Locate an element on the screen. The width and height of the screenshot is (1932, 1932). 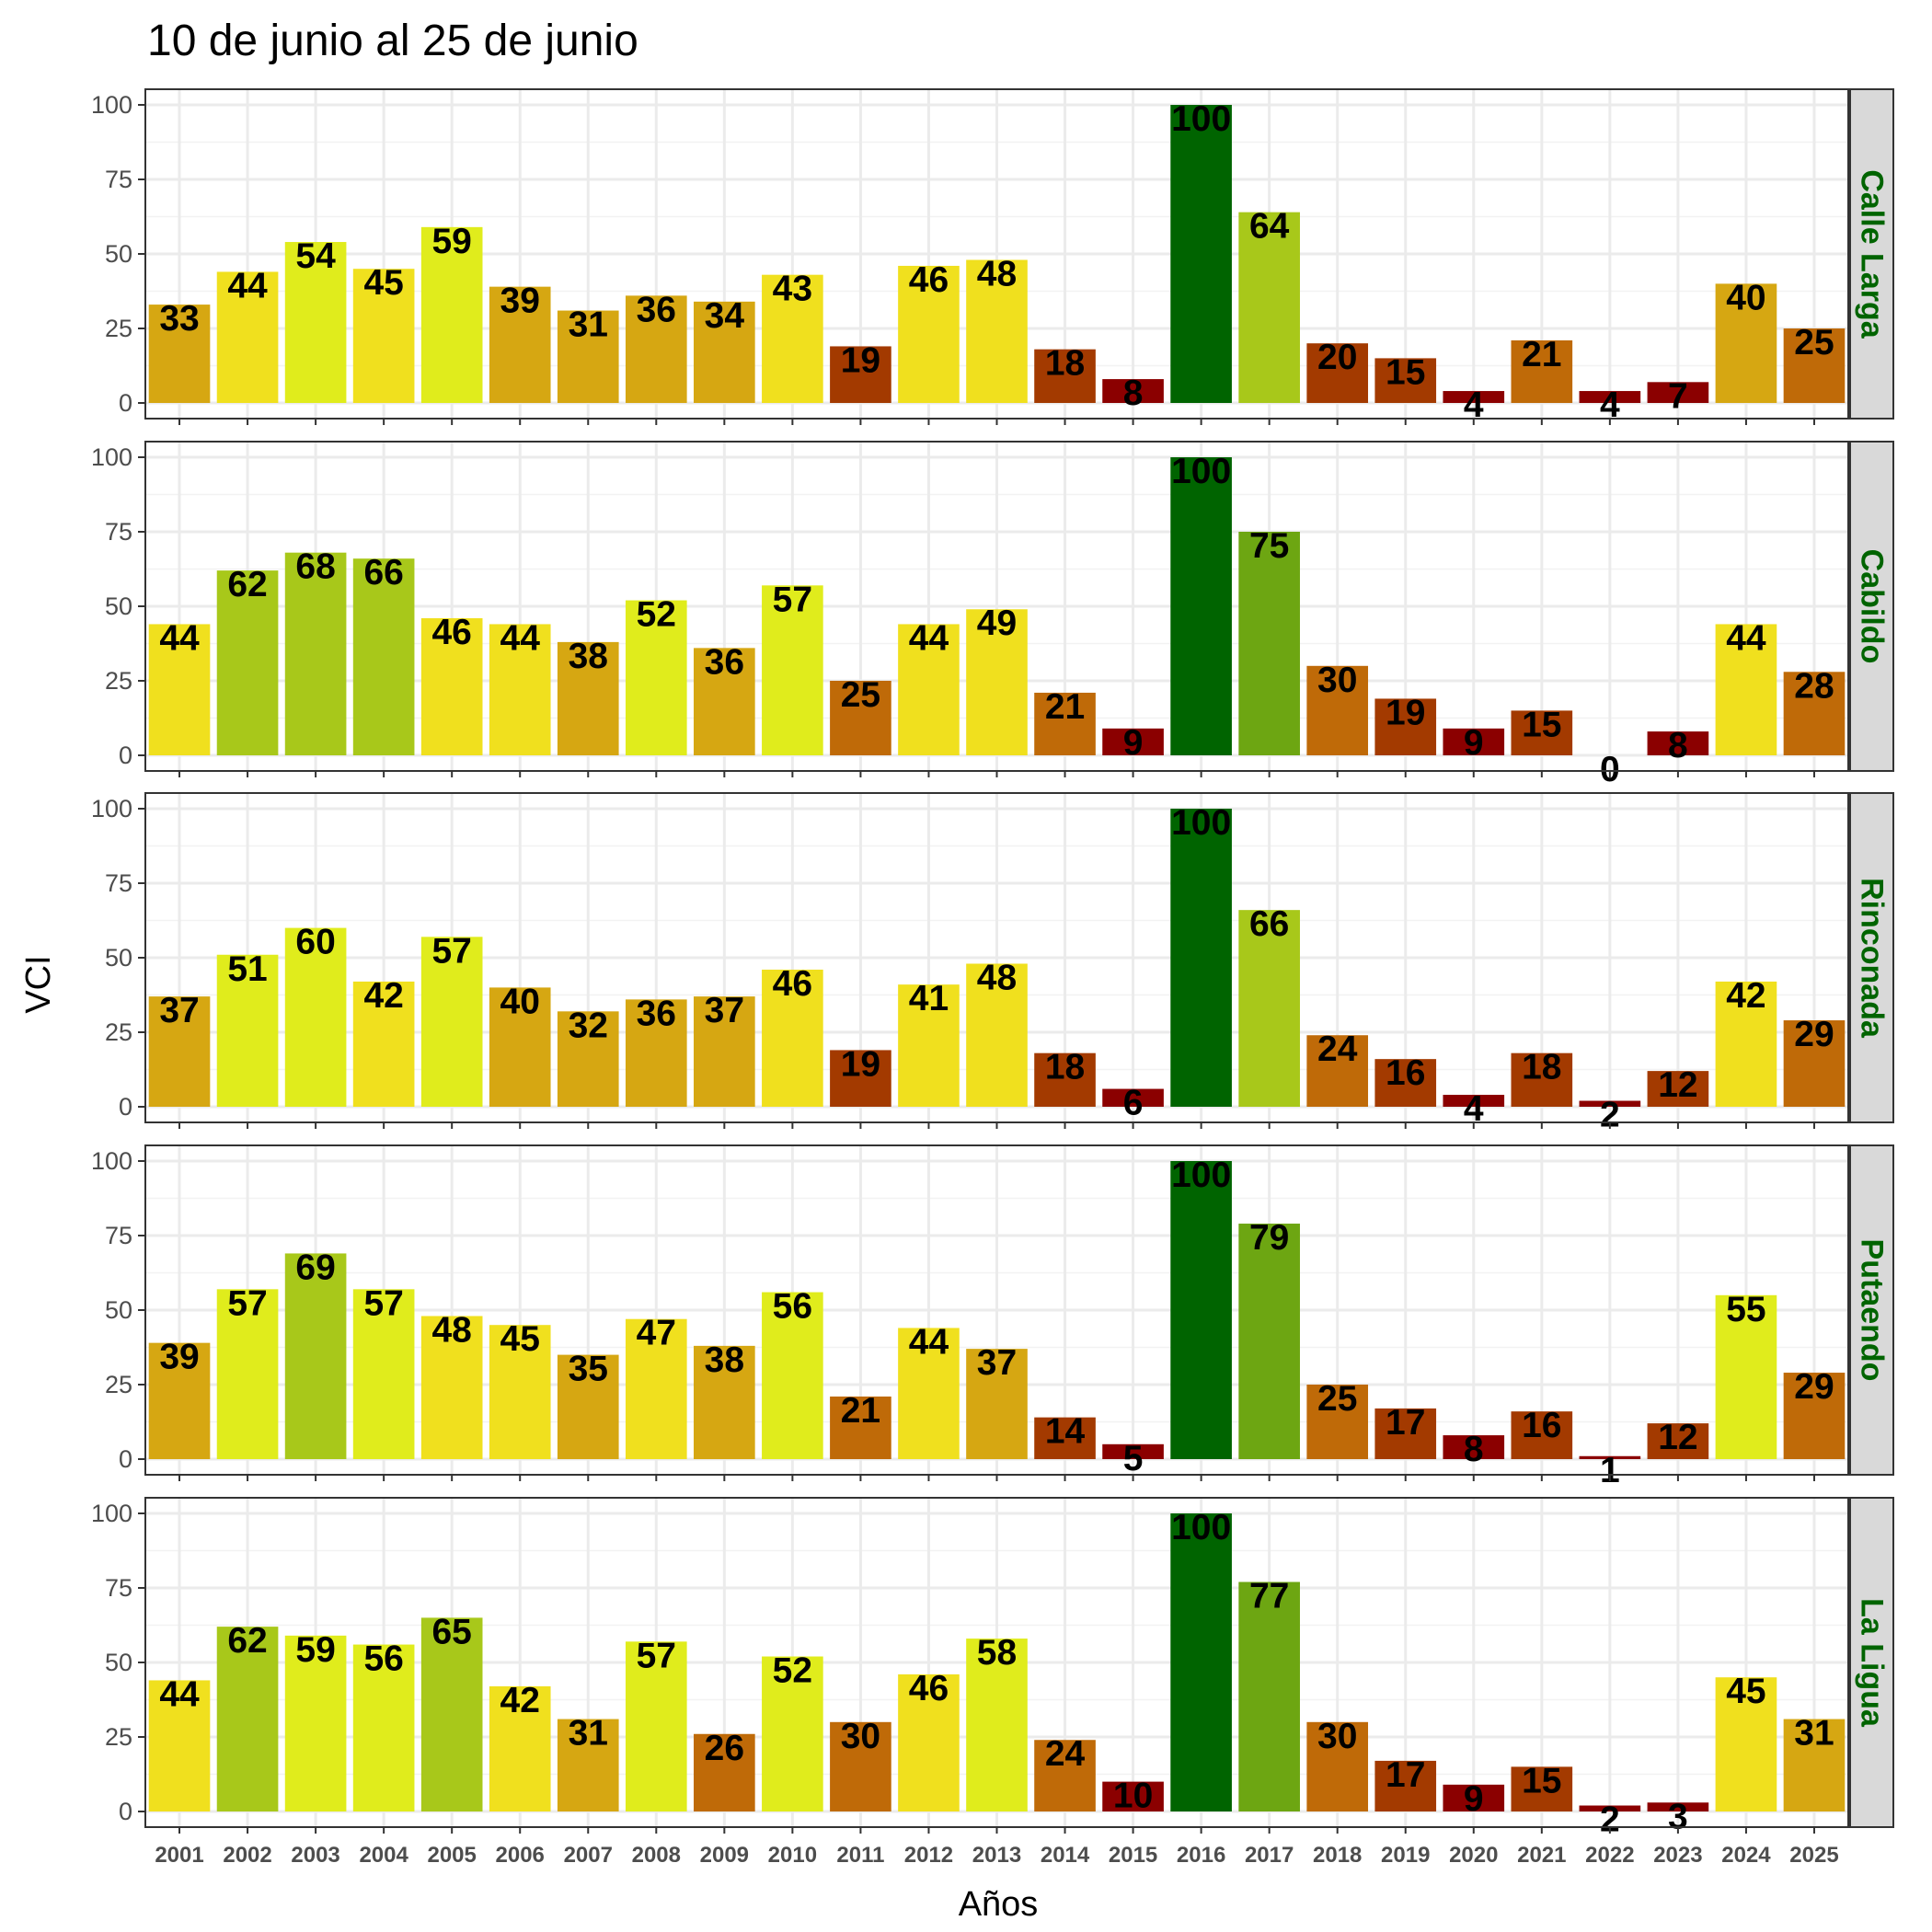
x-tick-label: 2012 is located at coordinates (928, 1855).